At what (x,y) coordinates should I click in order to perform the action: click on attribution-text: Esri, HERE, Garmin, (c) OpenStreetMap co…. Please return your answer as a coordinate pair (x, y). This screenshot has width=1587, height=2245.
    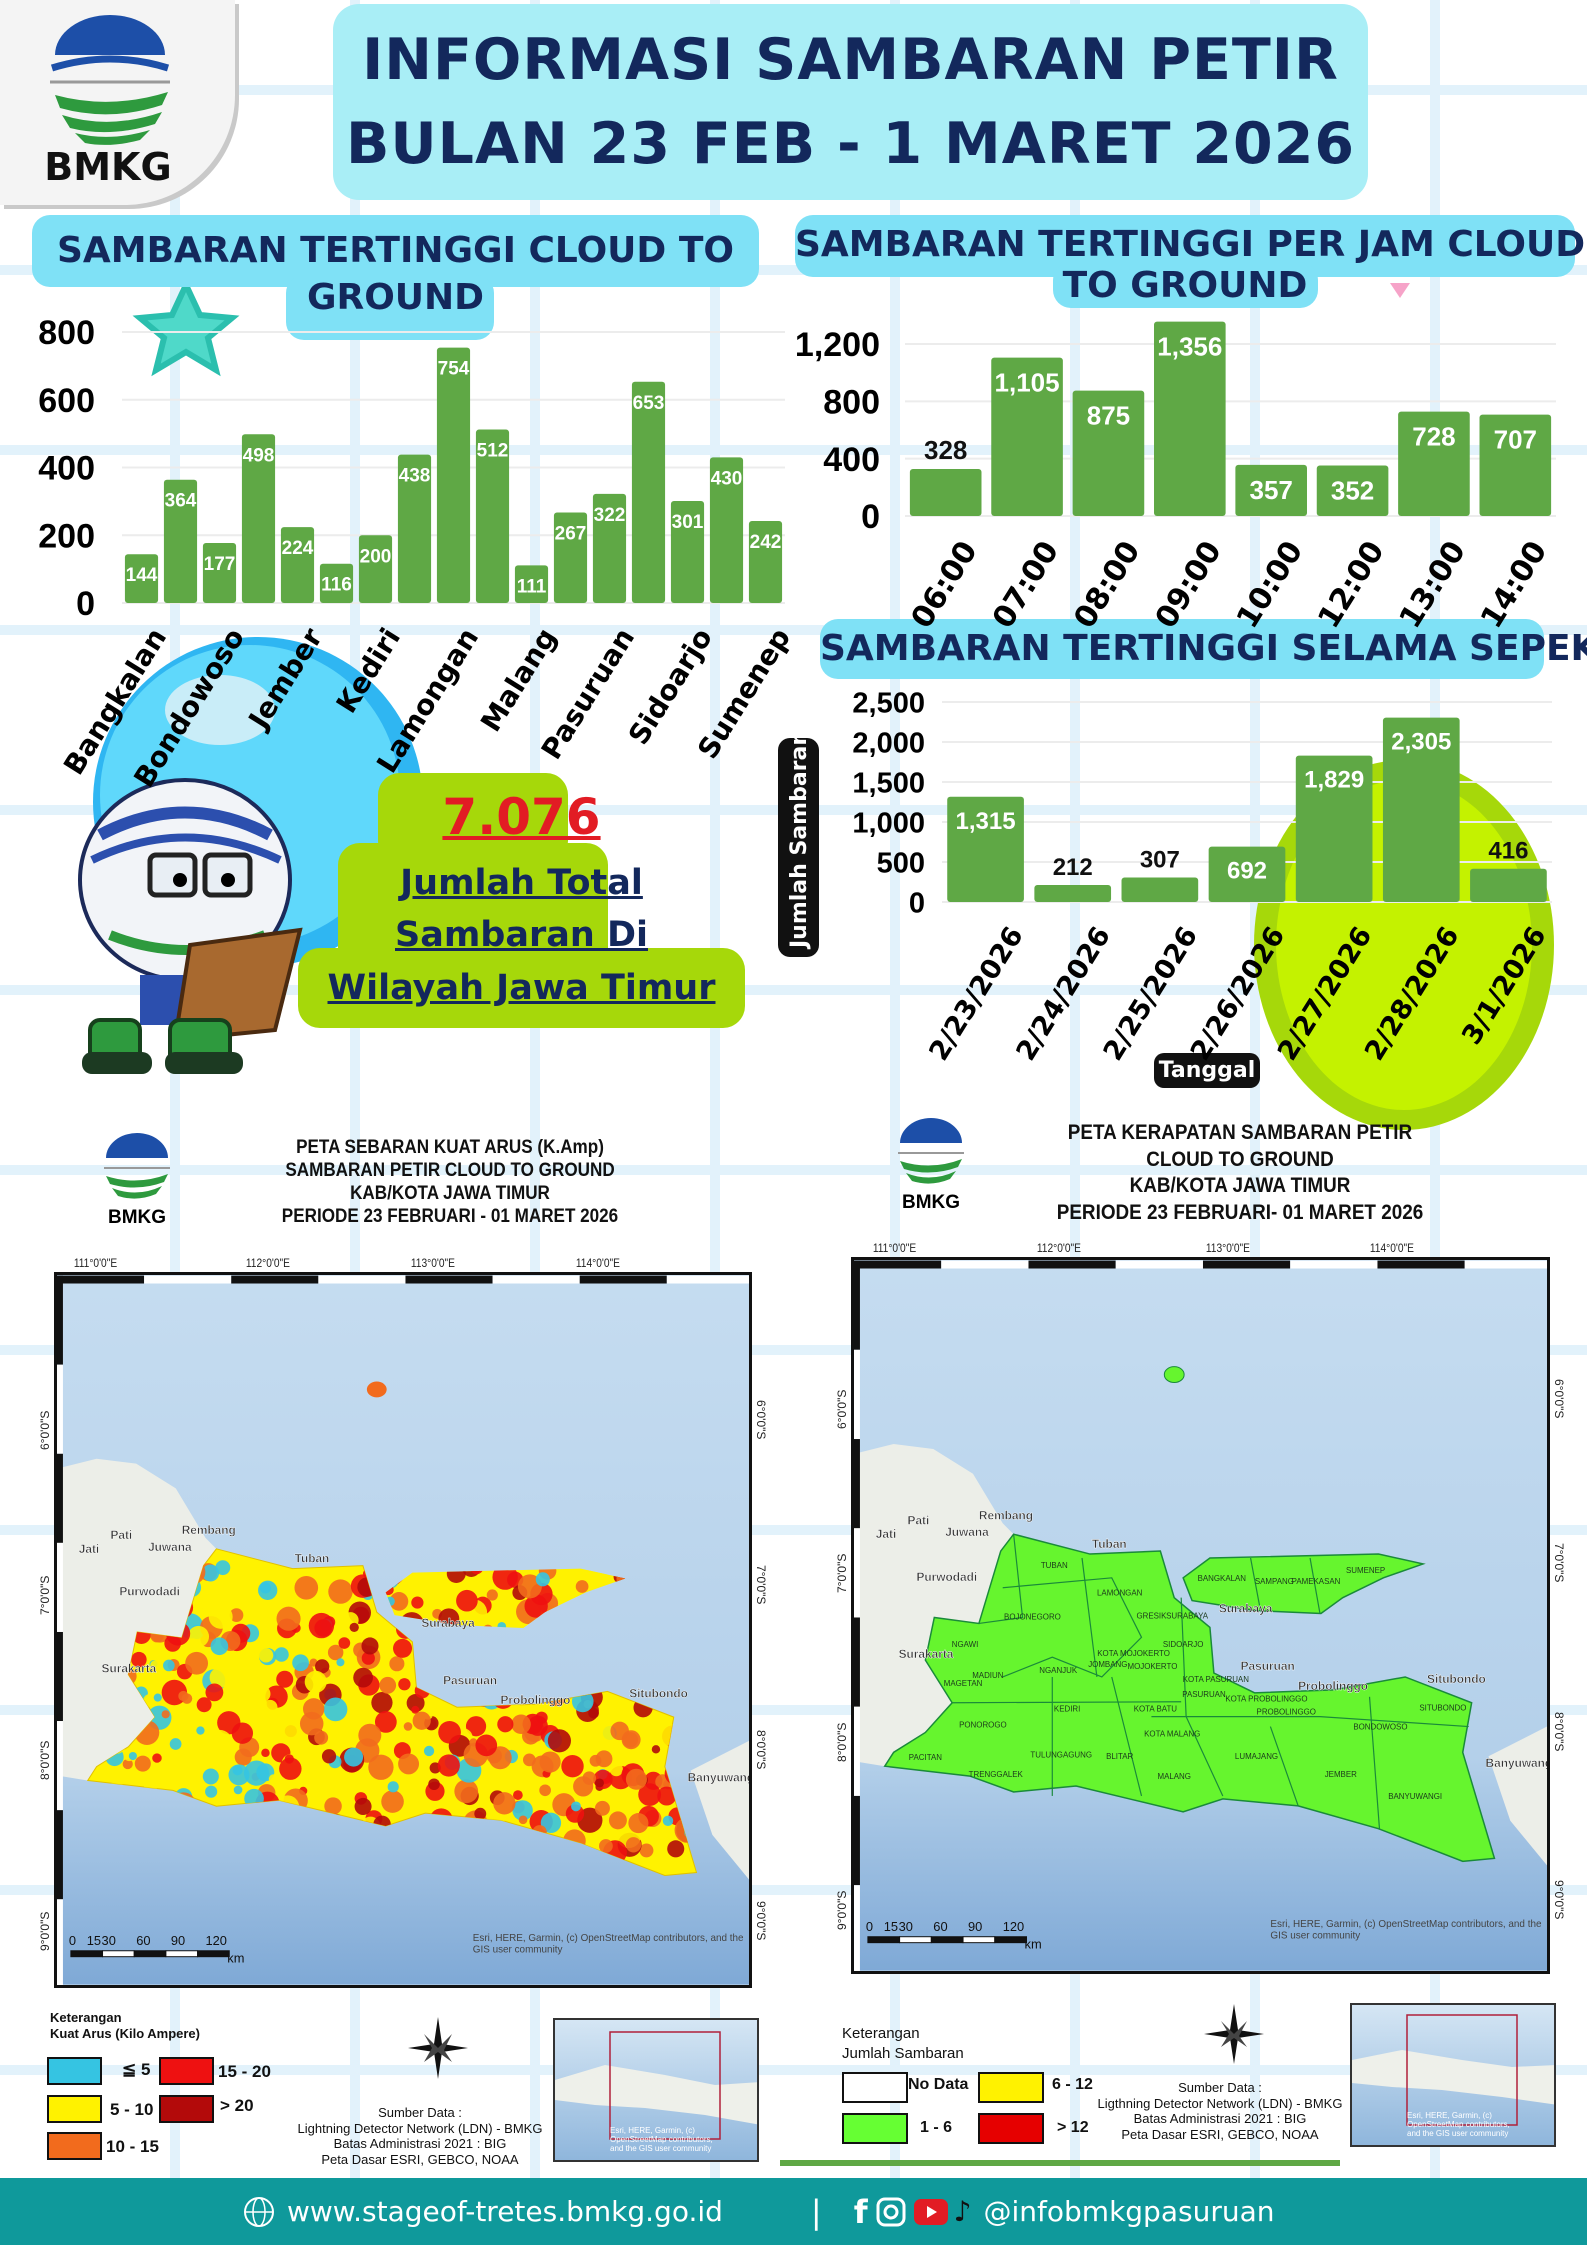
    Looking at the image, I should click on (1406, 1930).